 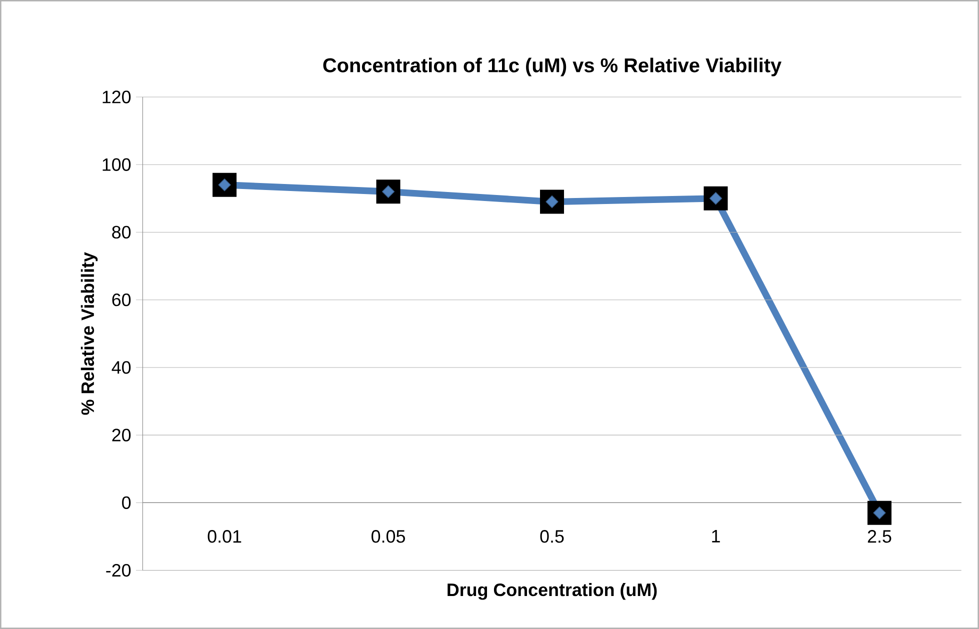 I want to click on y-tick-label: 100, so click(x=116, y=164).